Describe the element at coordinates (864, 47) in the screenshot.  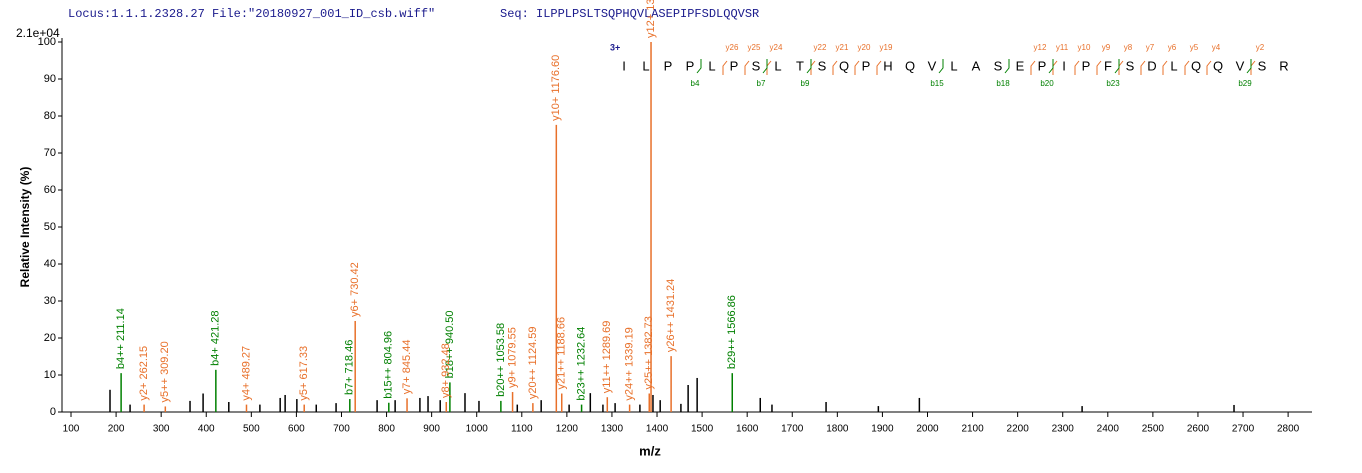
I see `y-ion-label: y20` at that location.